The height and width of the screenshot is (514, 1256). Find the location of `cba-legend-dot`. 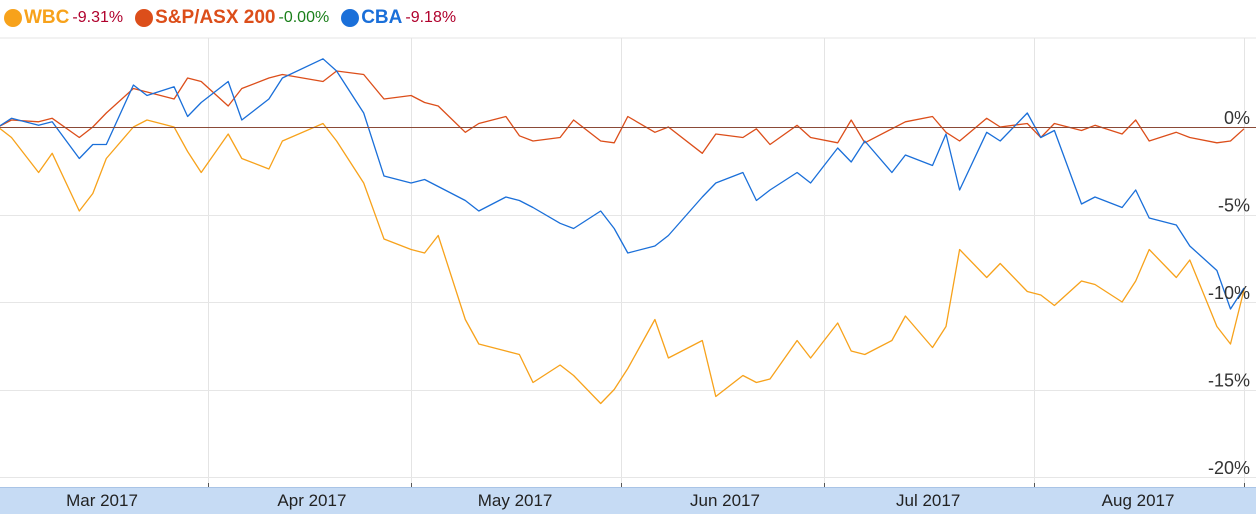

cba-legend-dot is located at coordinates (350, 18).